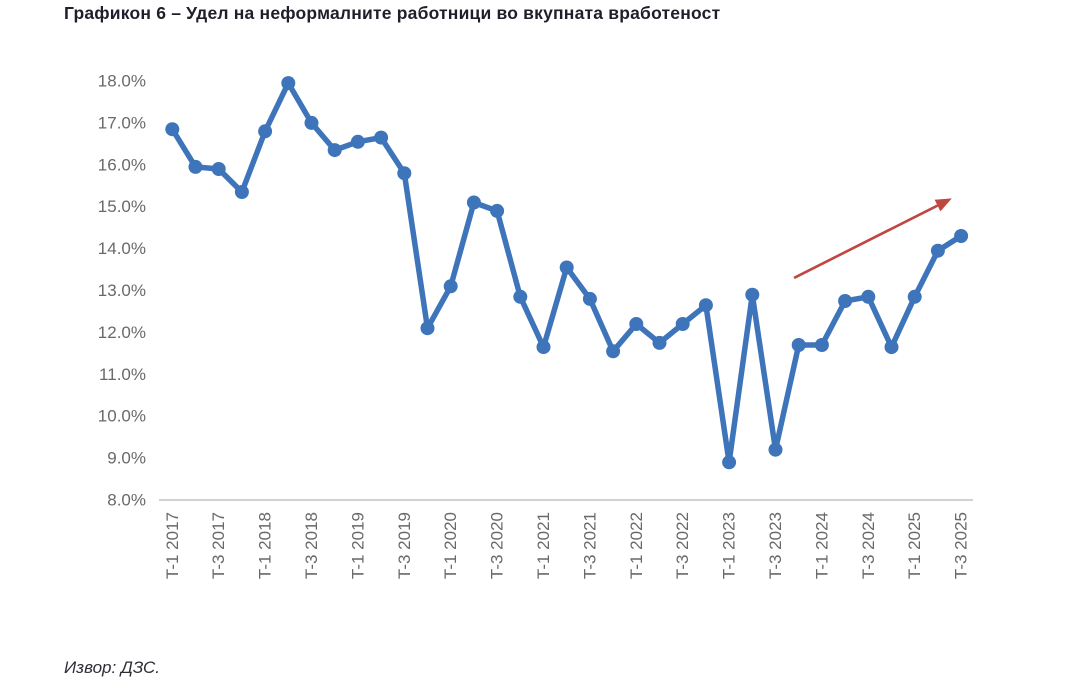 The height and width of the screenshot is (691, 1067). What do you see at coordinates (122, 332) in the screenshot?
I see `y-axis-tick-label: 12.0%` at bounding box center [122, 332].